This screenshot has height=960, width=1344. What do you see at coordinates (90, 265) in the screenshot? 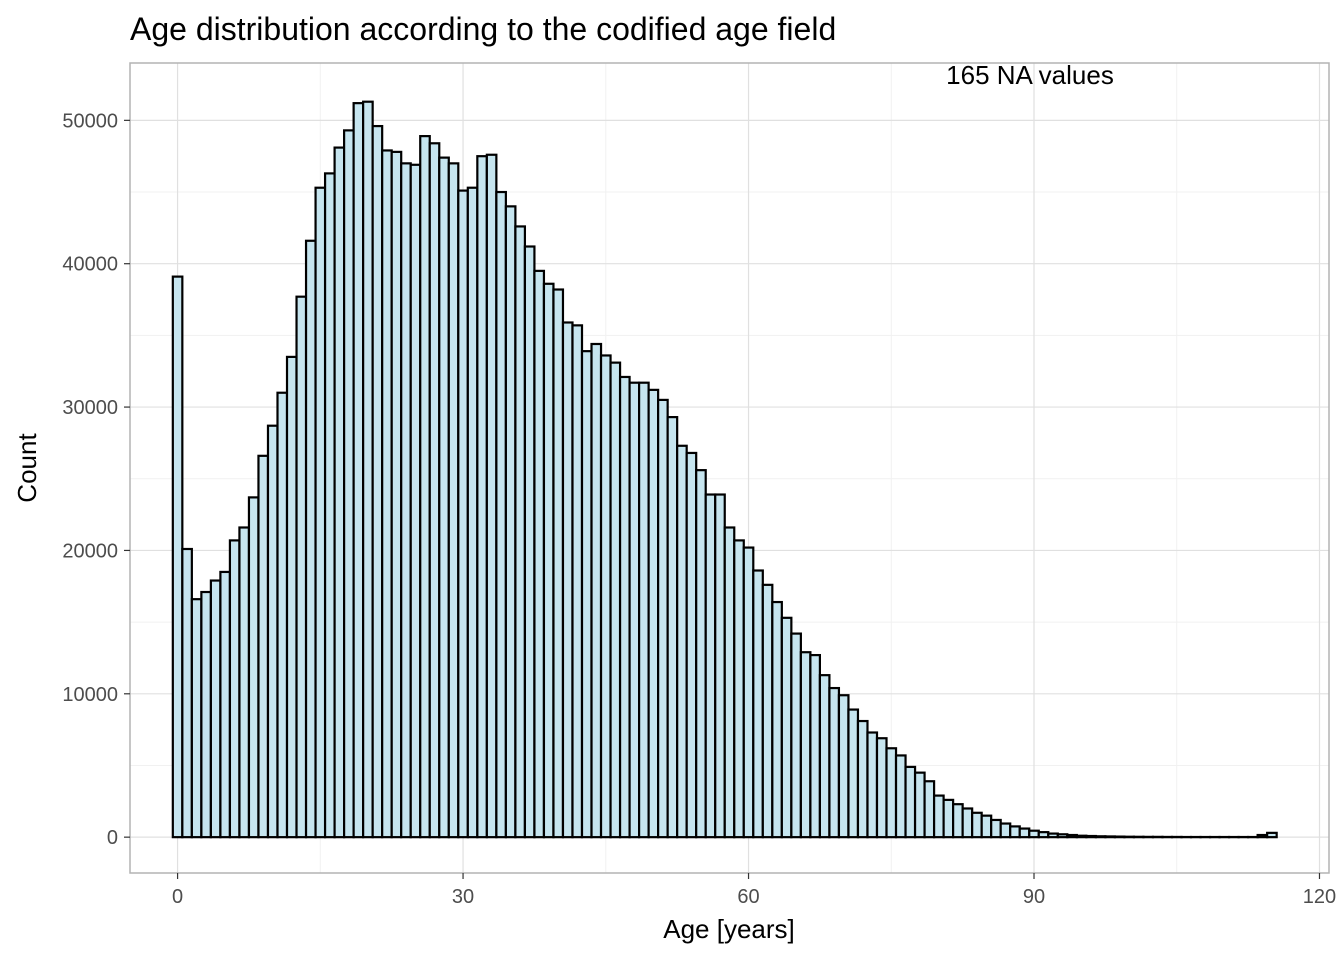
I see `y-tick-label: 40000` at bounding box center [90, 265].